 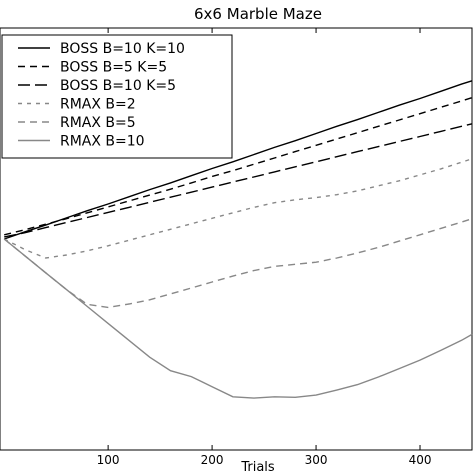 I want to click on legend-label-2: BOSS B=5 K=5, so click(x=113, y=68).